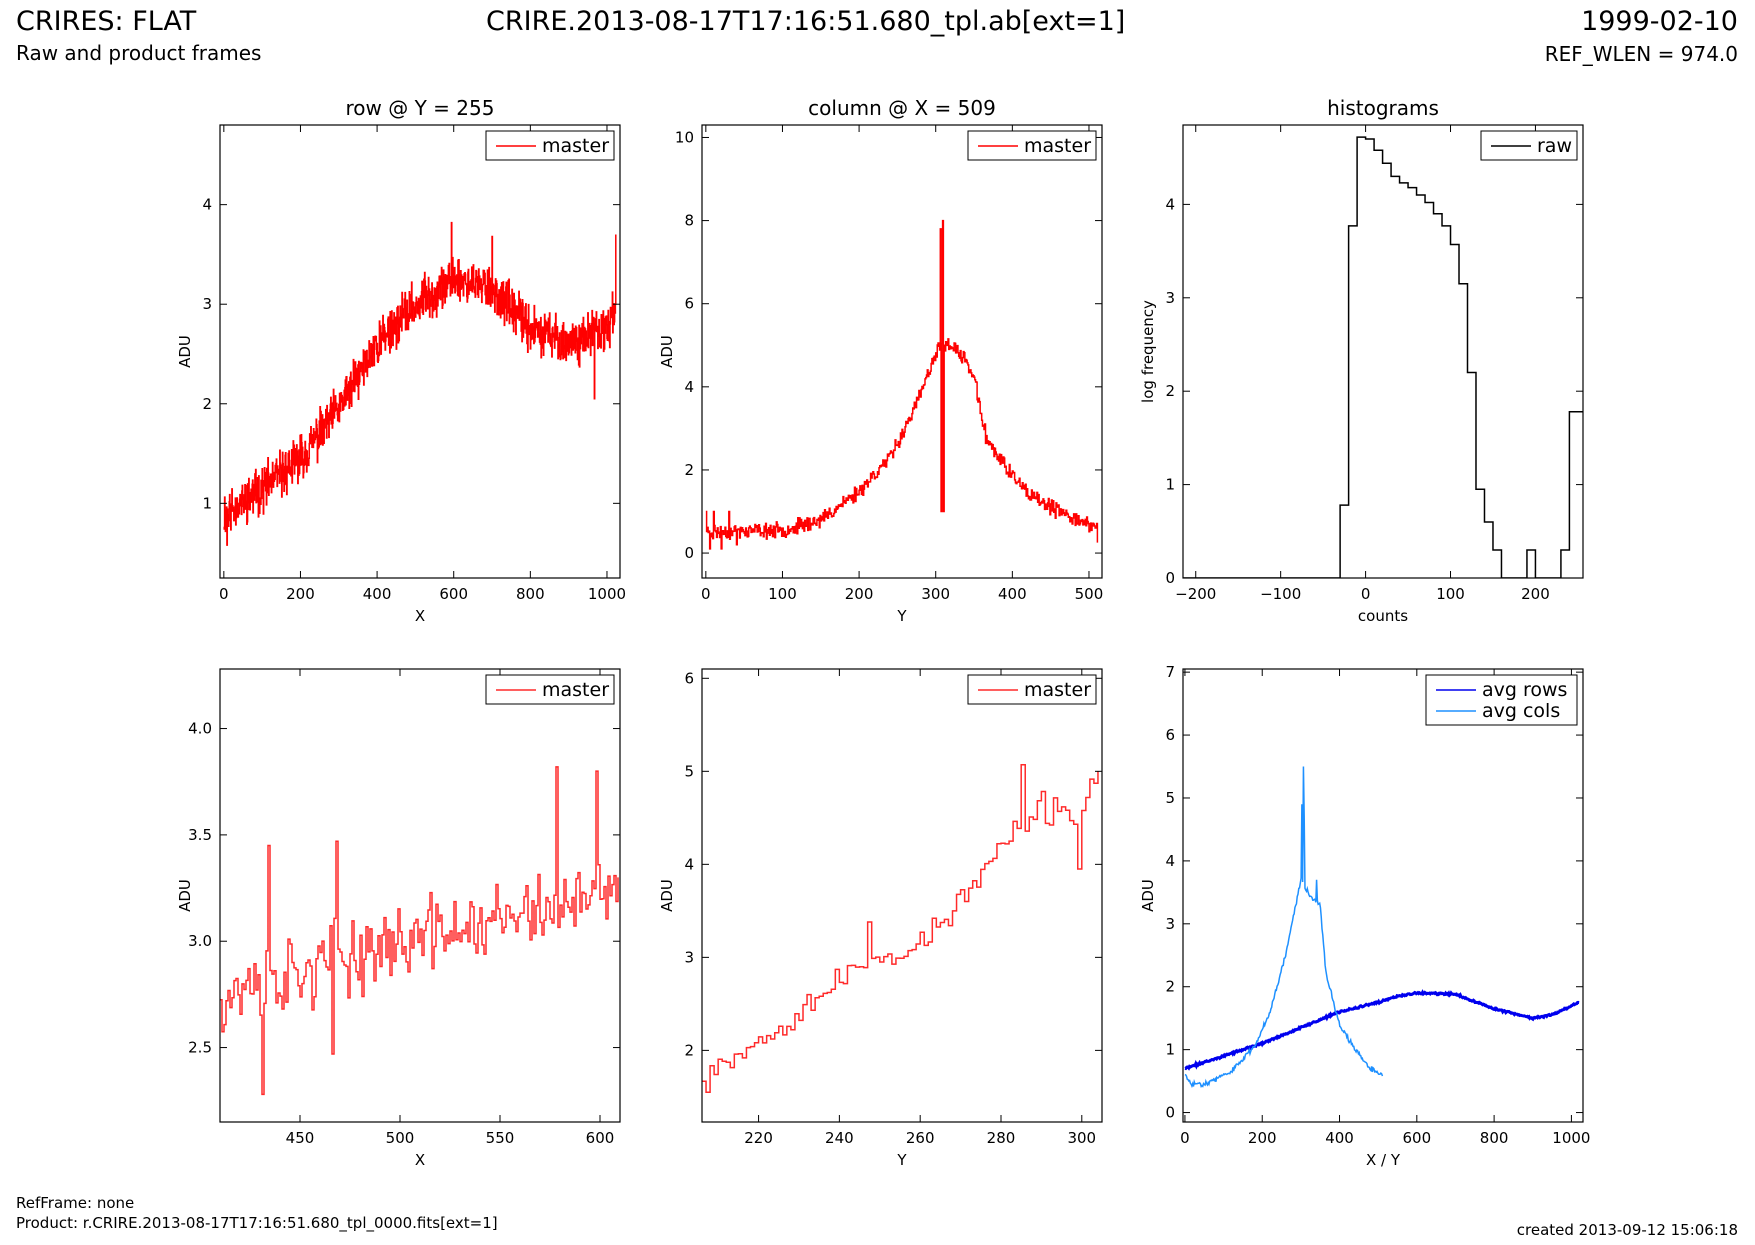 The width and height of the screenshot is (1755, 1245). I want to click on x-tick-label: 500, so click(400, 1138).